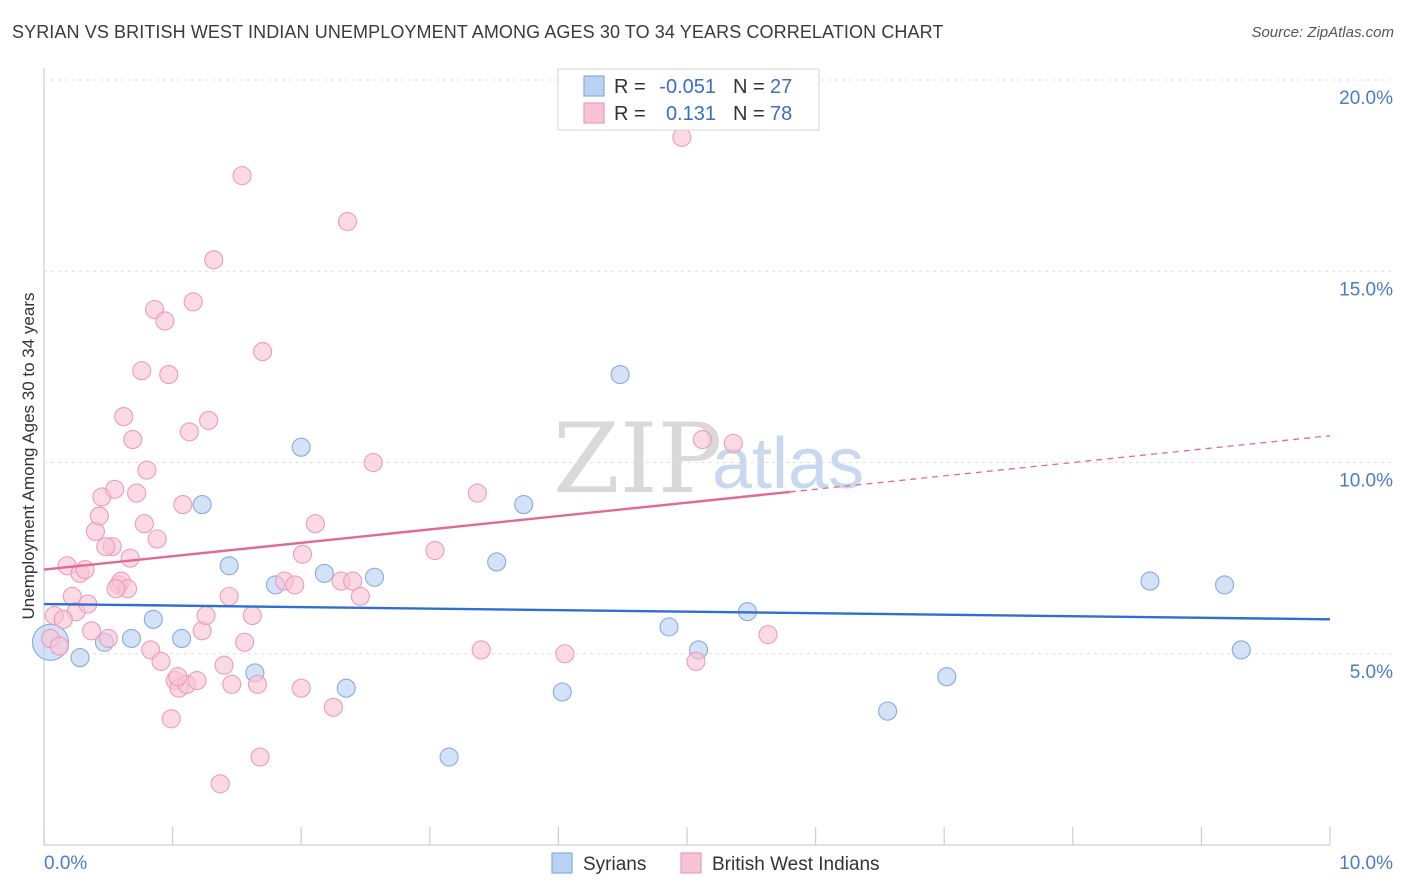  I want to click on legend-n-value-syrians: 27, so click(781, 87).